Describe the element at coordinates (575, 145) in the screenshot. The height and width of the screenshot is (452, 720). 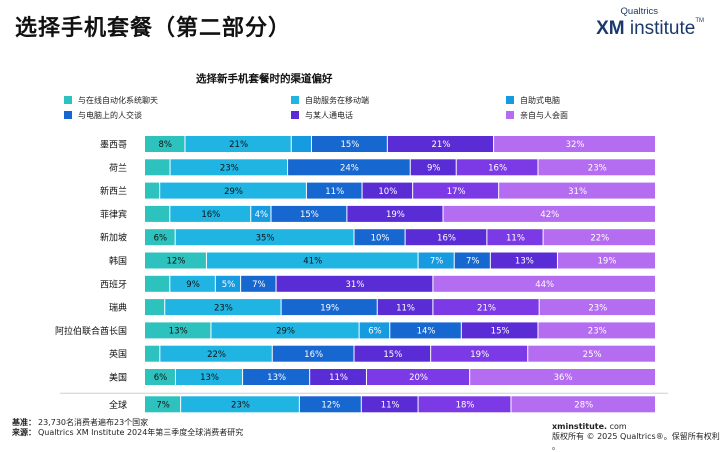
I see `data-label: 32%` at that location.